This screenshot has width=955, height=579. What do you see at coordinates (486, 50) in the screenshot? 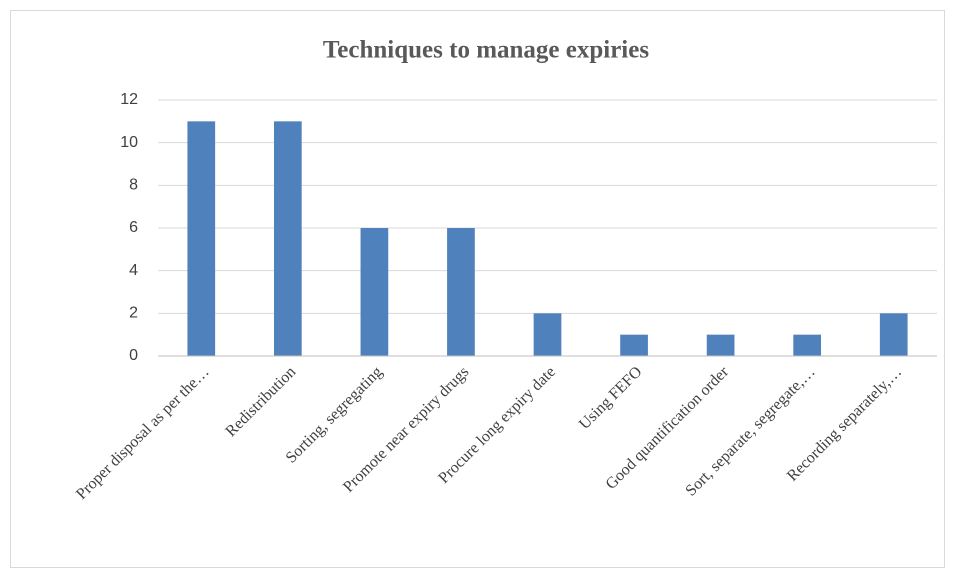
I see `chart-title: Techniques to manage expiries` at bounding box center [486, 50].